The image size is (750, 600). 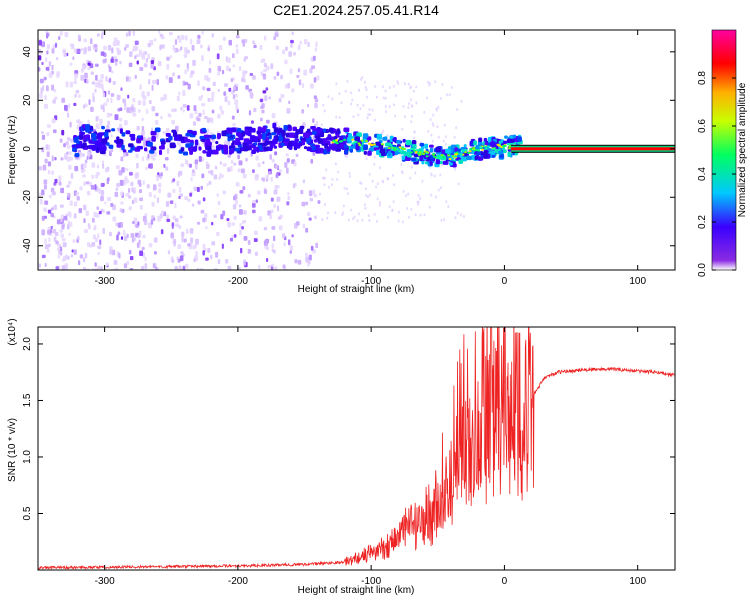 What do you see at coordinates (356, 289) in the screenshot?
I see `spectrogram-x-label: Height of straight line (km)` at bounding box center [356, 289].